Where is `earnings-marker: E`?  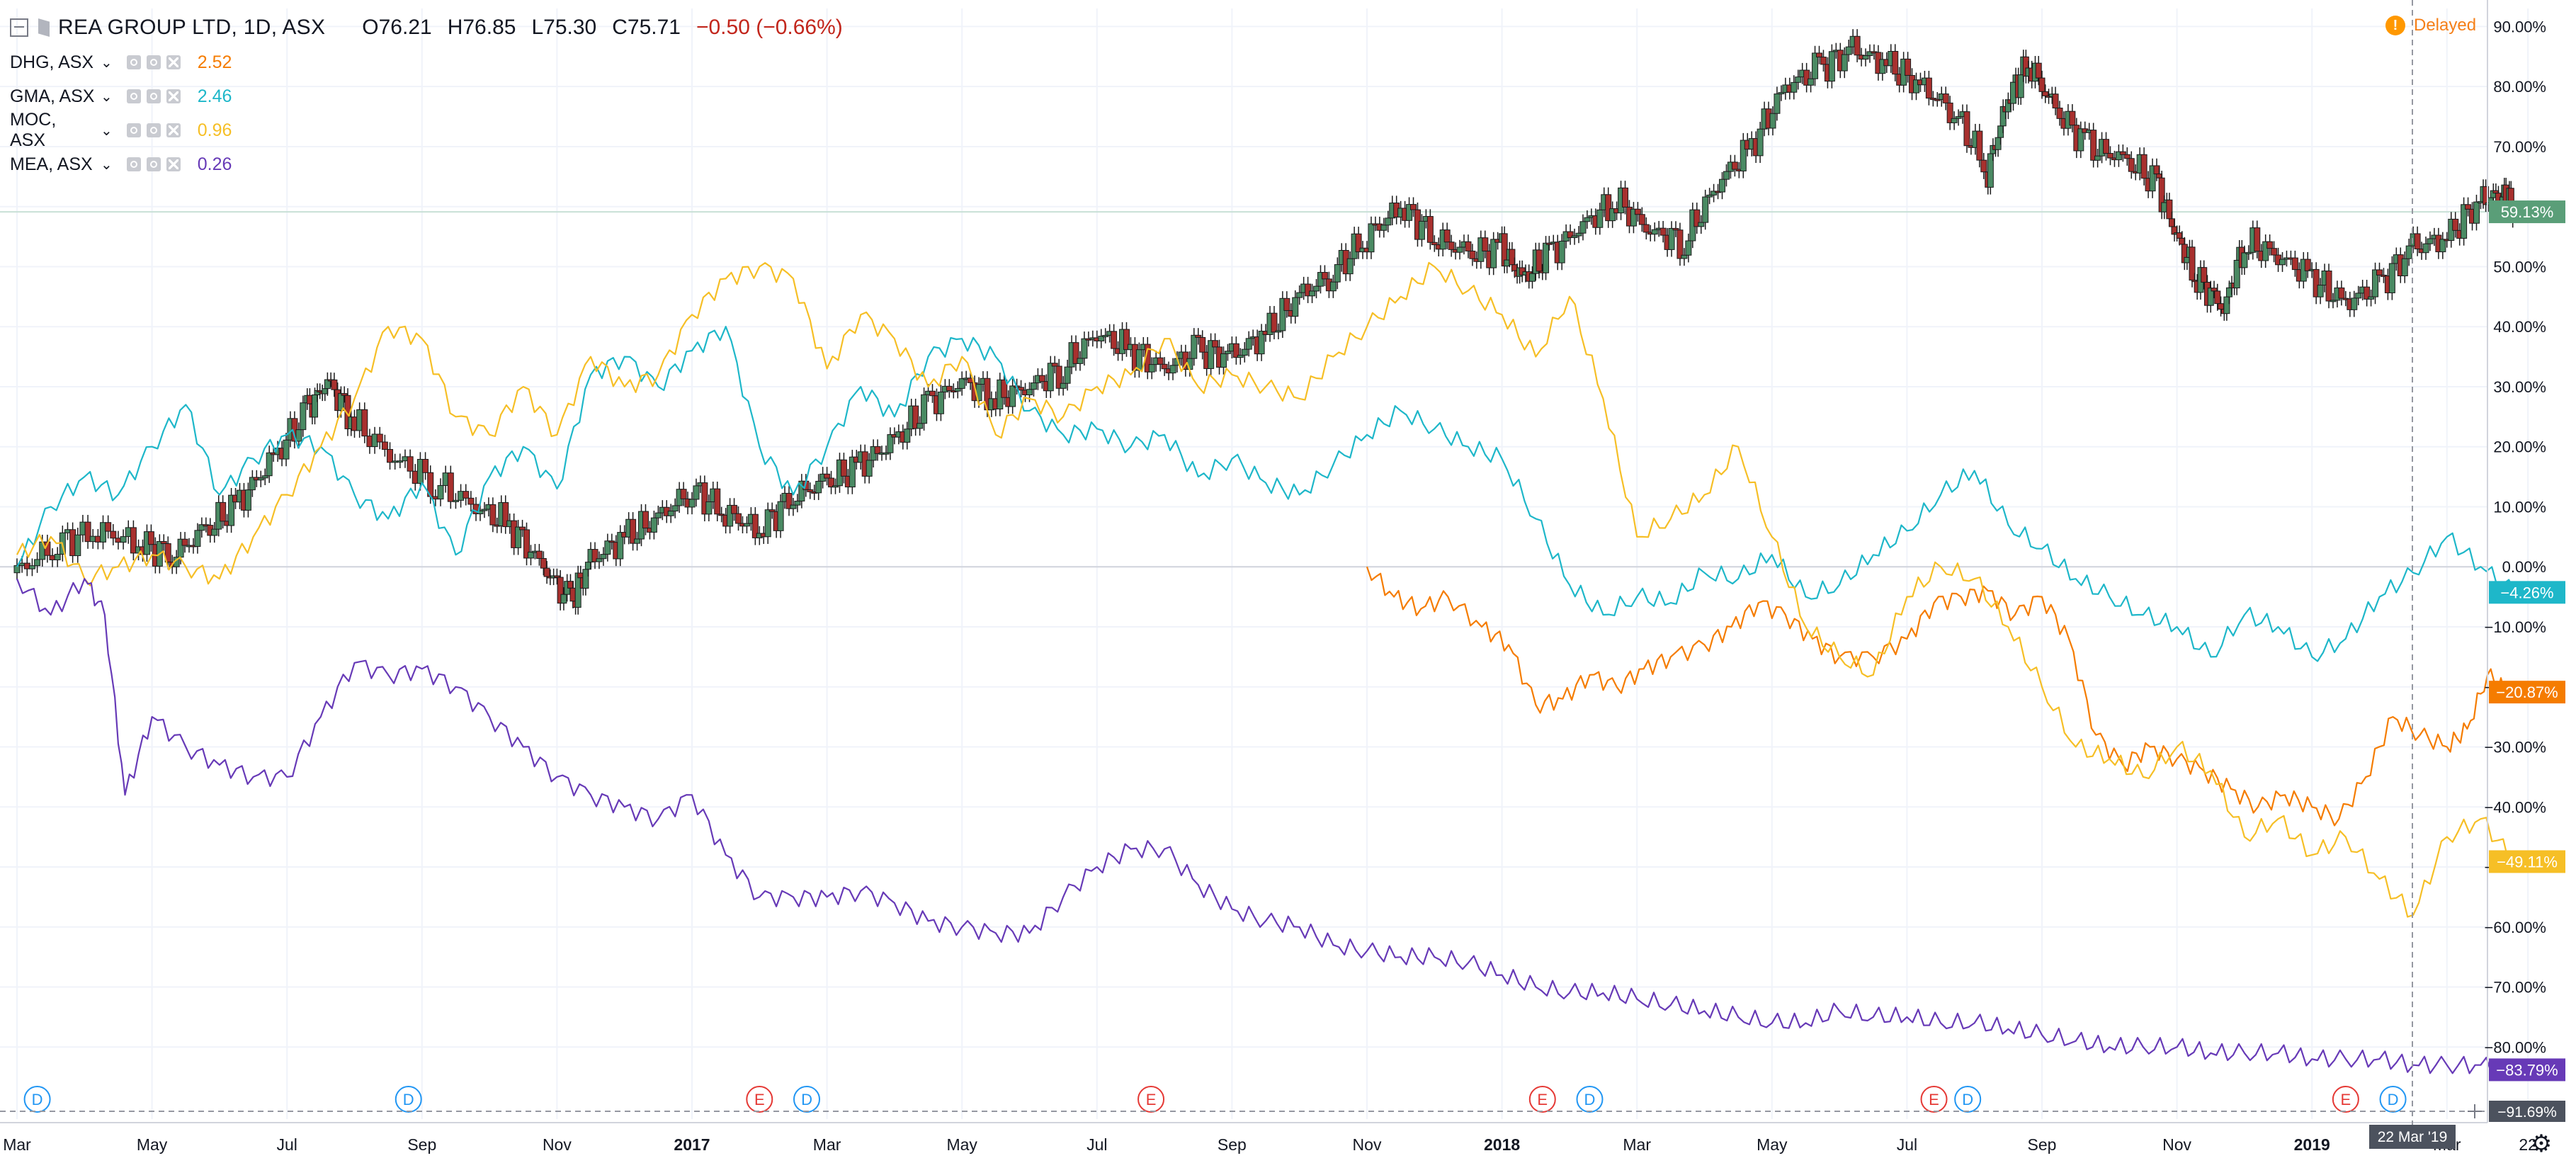 earnings-marker: E is located at coordinates (759, 1099).